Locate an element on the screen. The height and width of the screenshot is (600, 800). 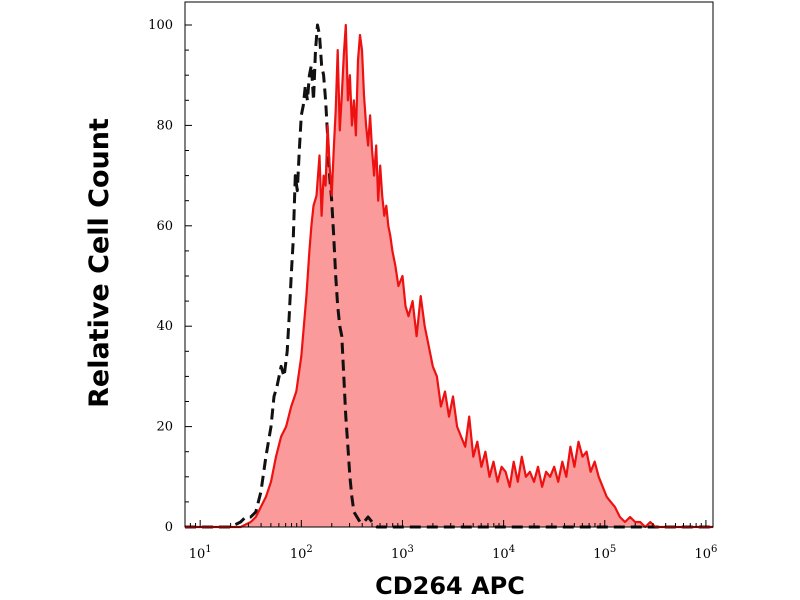
x-tick-label: 10⁶ is located at coordinates (705, 553).